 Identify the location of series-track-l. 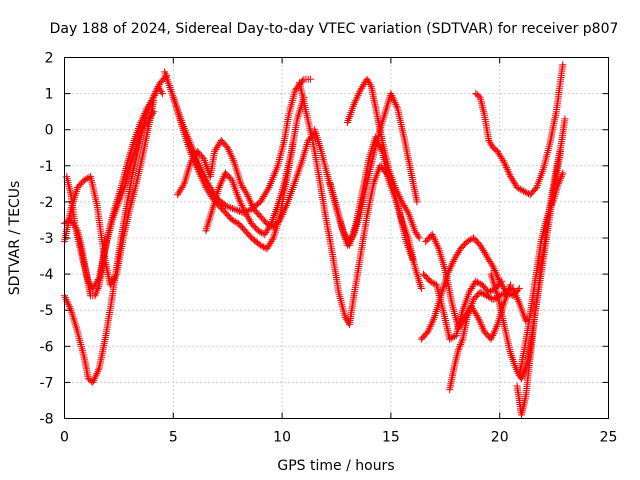
(383, 158).